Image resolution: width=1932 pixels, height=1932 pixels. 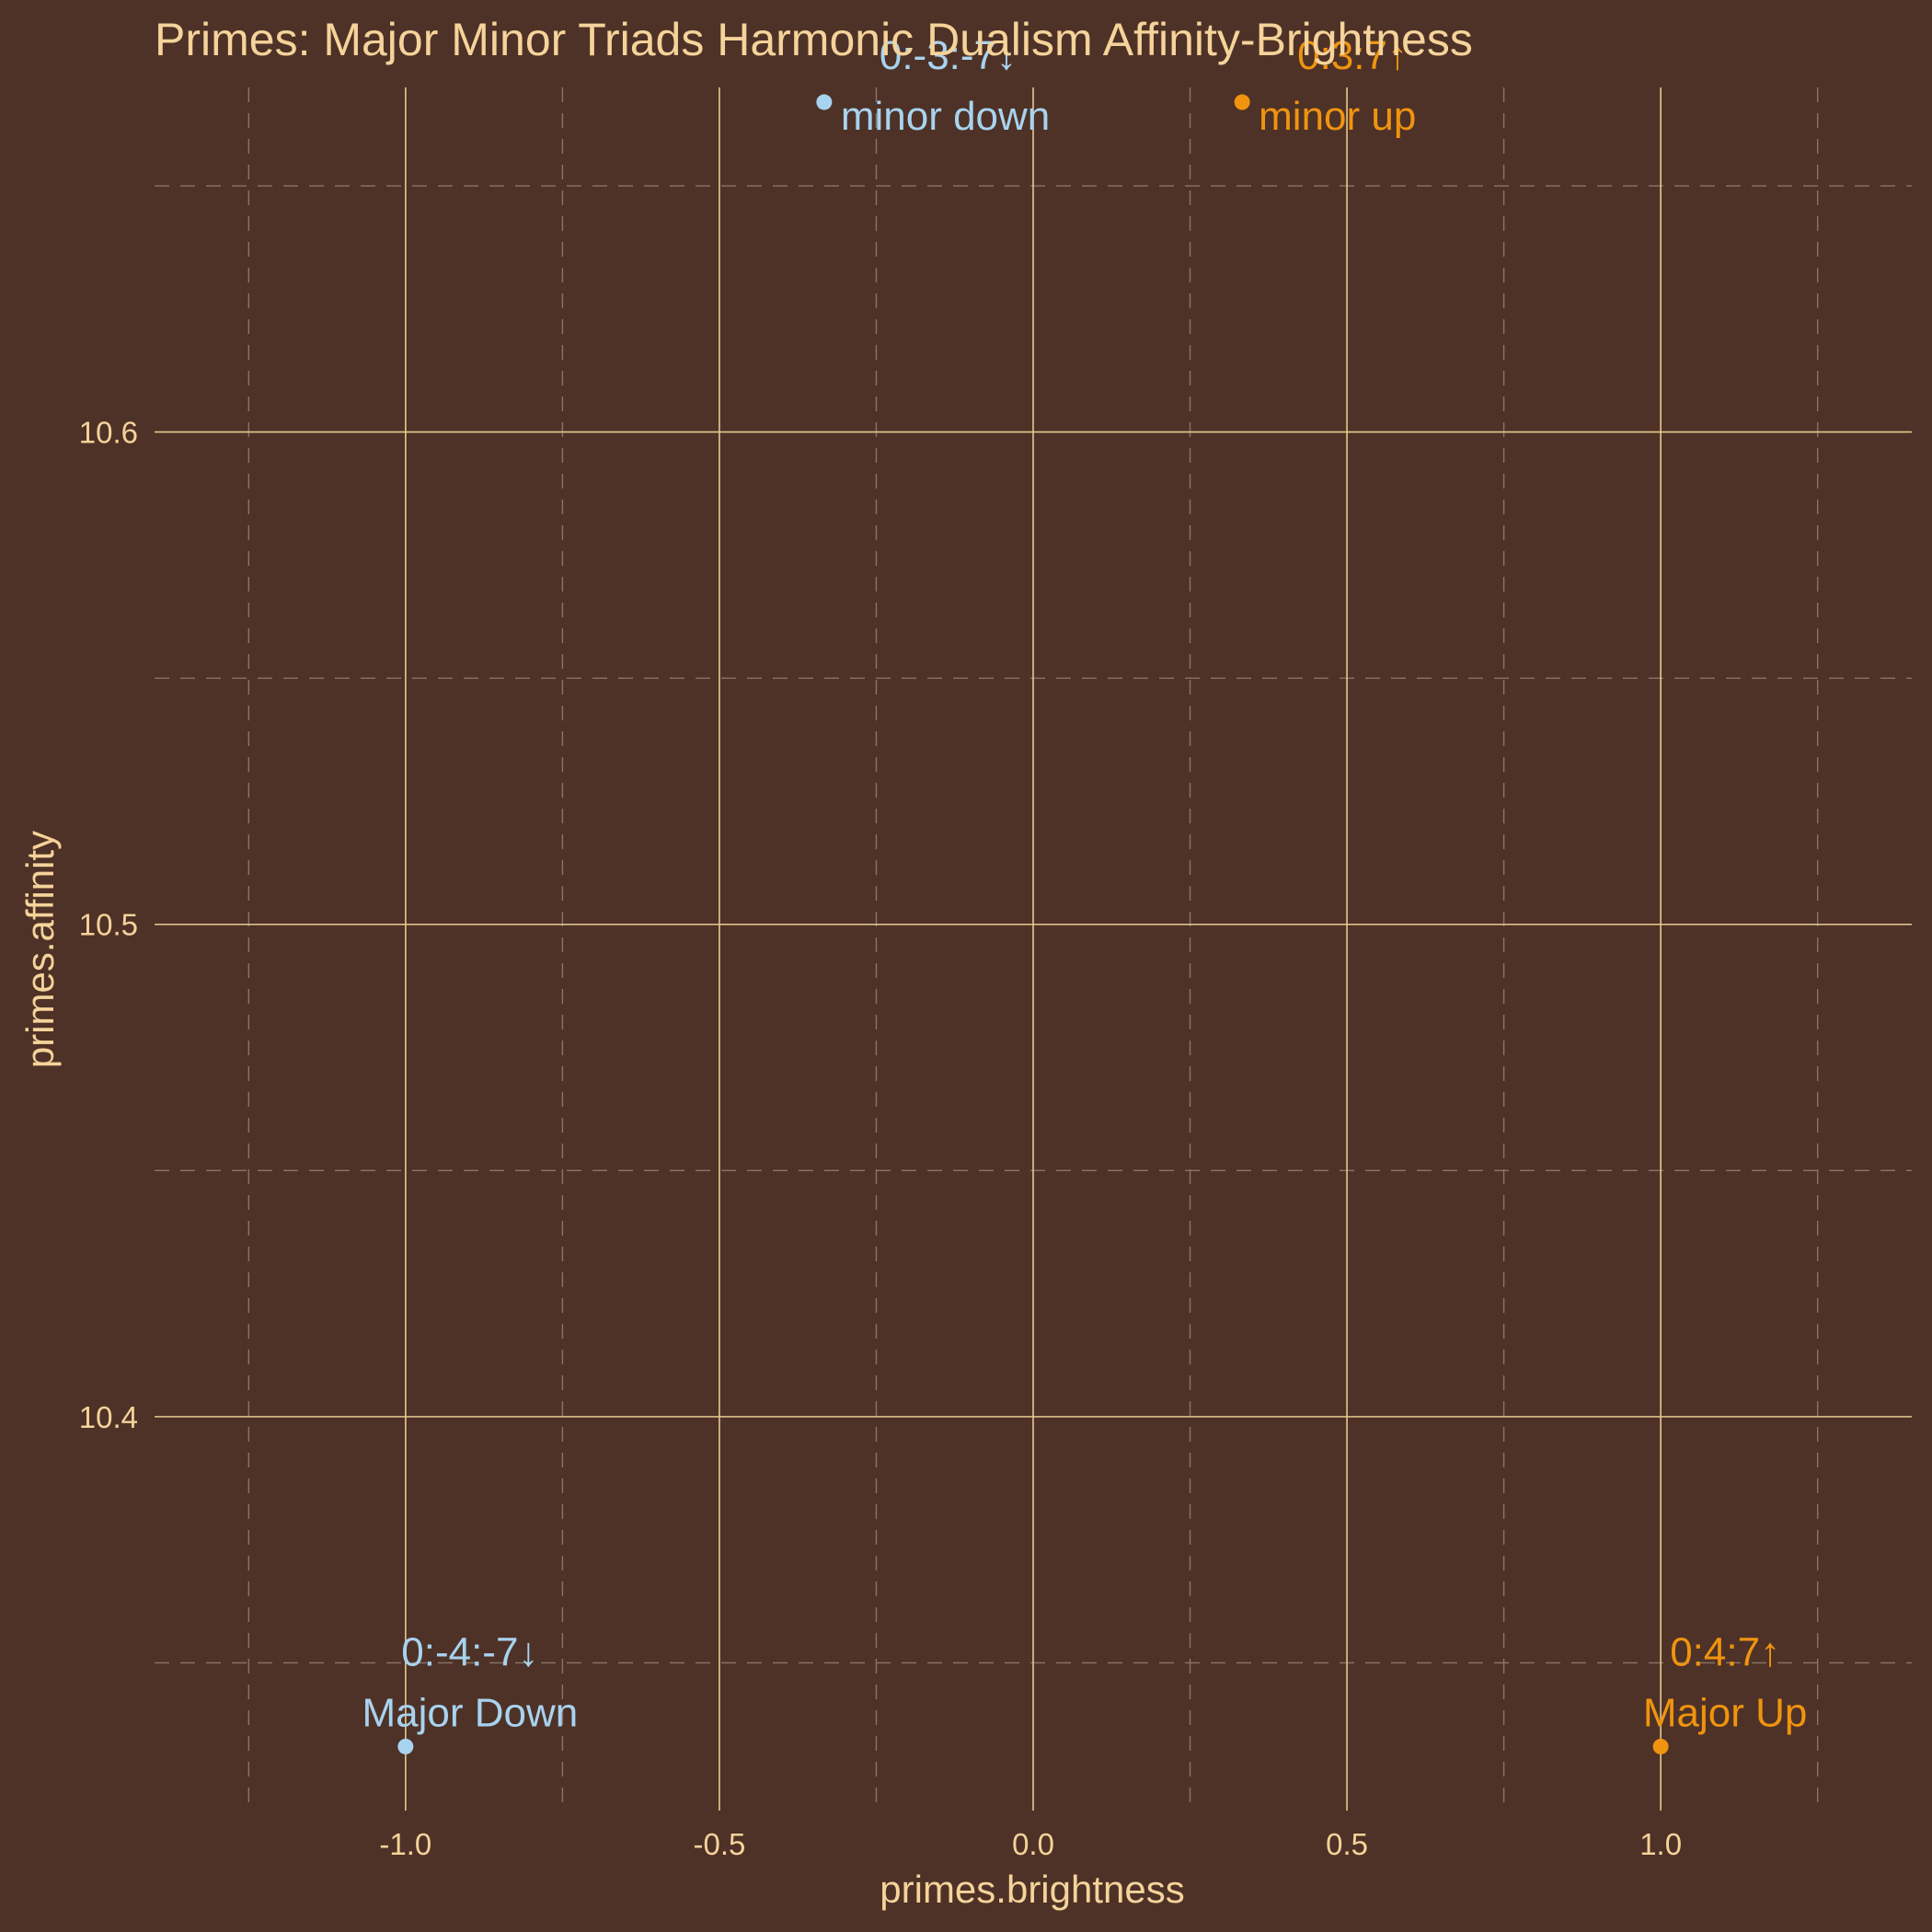 I want to click on y-axis-title: primes.affinity, so click(x=40, y=949).